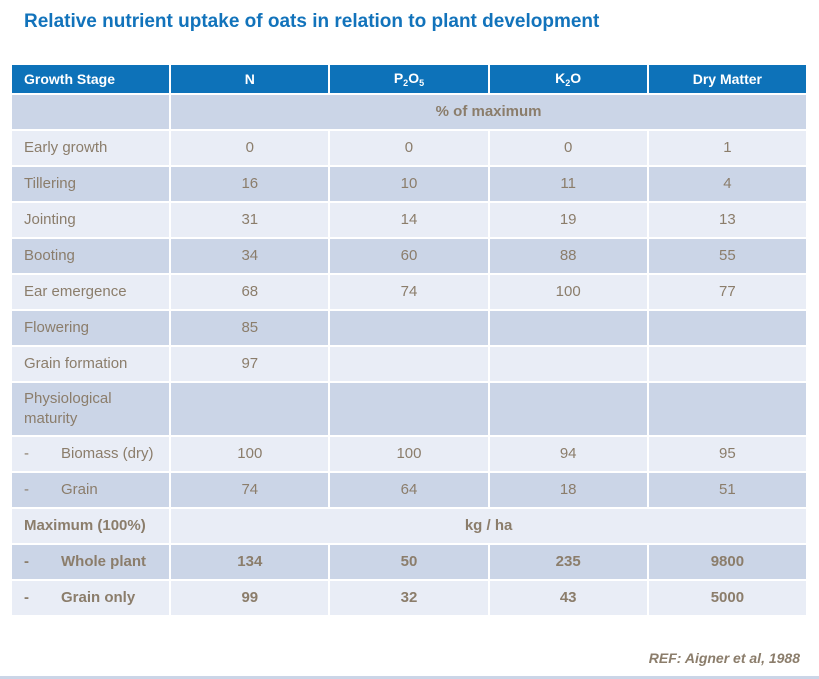 This screenshot has width=819, height=679. Describe the element at coordinates (76, 363) in the screenshot. I see `row-label-text: Grain formation` at that location.